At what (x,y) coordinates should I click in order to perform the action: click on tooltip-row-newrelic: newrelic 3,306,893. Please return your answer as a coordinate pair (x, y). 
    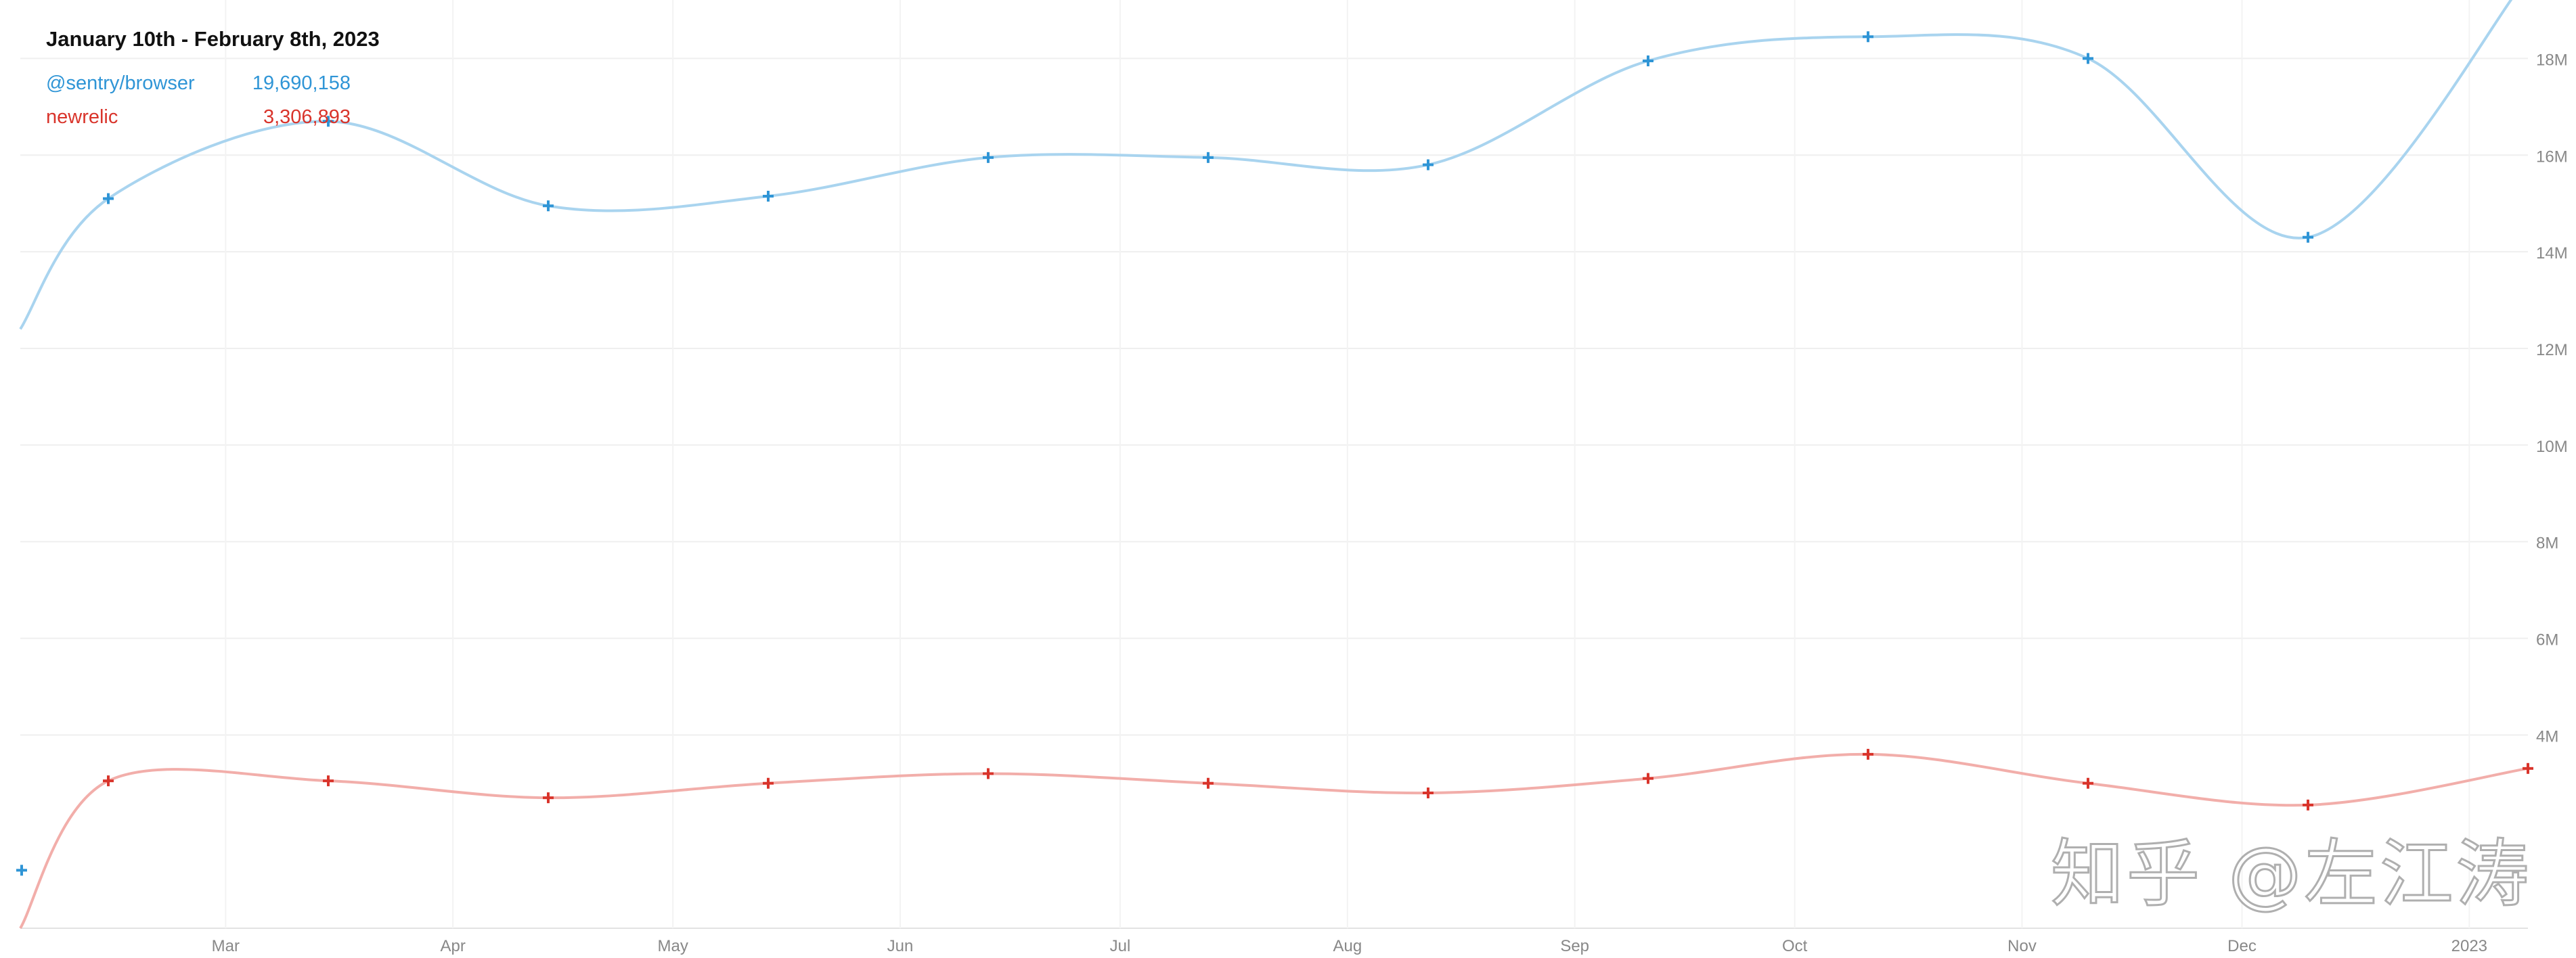
    Looking at the image, I should click on (213, 117).